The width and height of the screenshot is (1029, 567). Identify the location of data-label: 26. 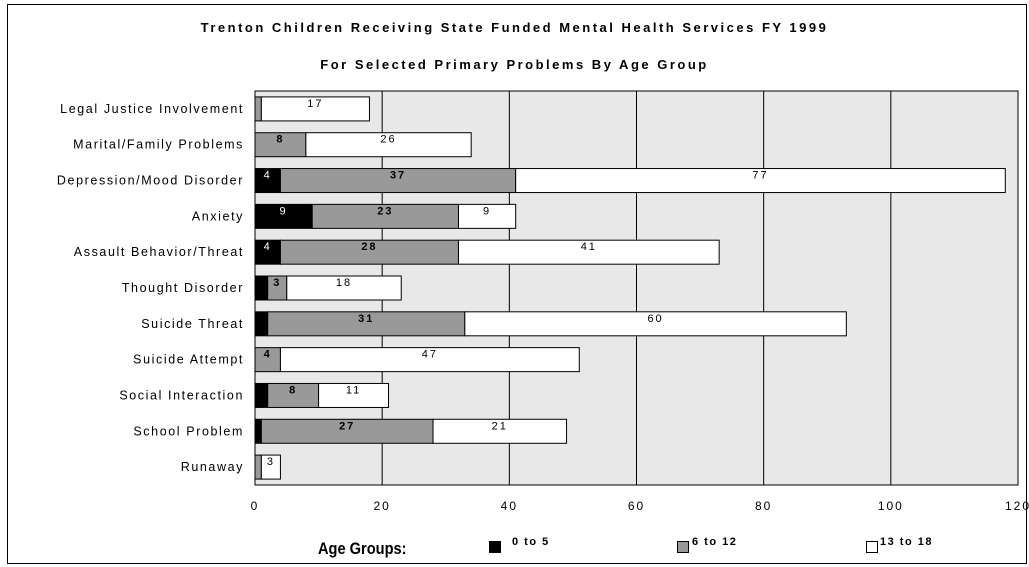
(388, 140).